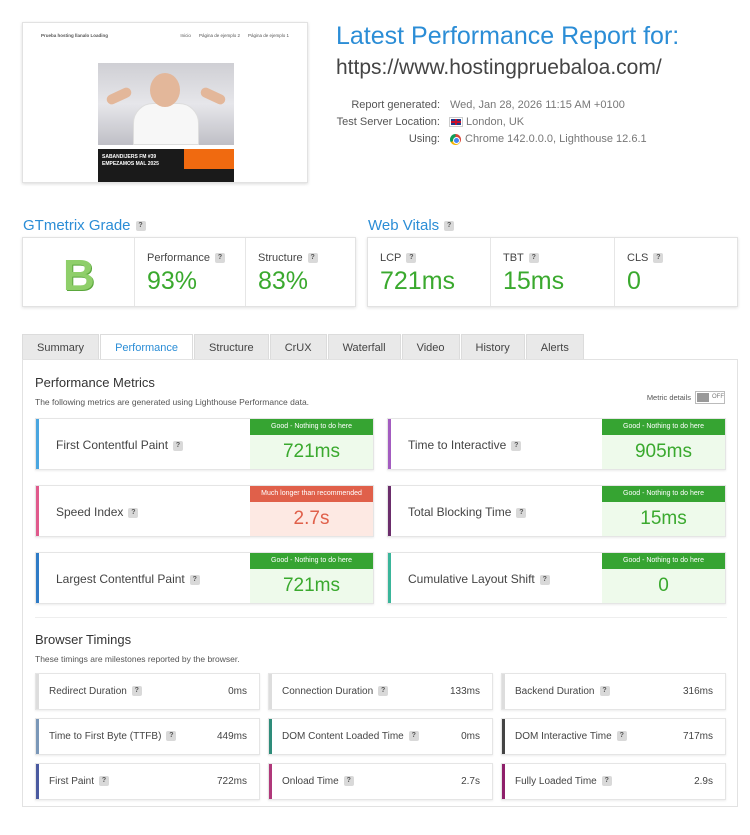 This screenshot has height=835, width=750. I want to click on performance-metrics-heading: Performance Metrics, so click(95, 382).